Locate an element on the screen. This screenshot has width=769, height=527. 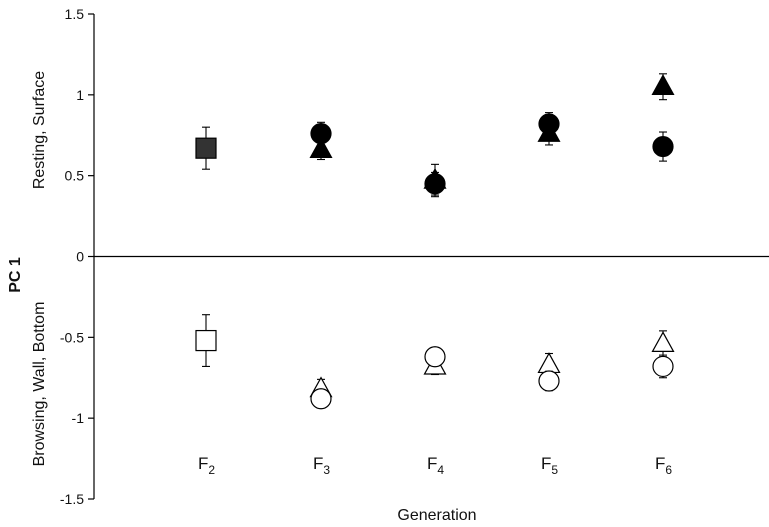
y-tick-label: 0 is located at coordinates (80, 257).